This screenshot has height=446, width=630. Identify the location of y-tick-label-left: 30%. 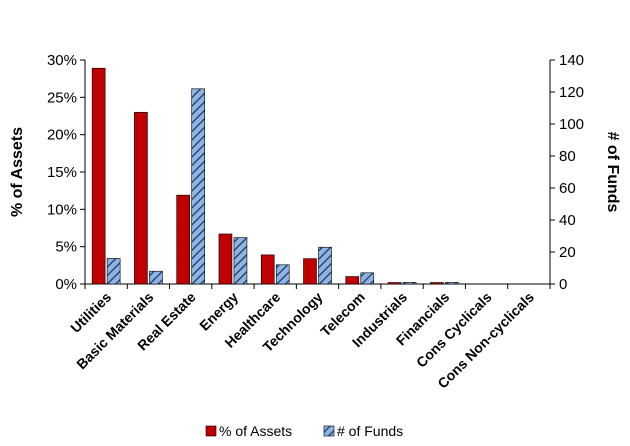
(62, 60).